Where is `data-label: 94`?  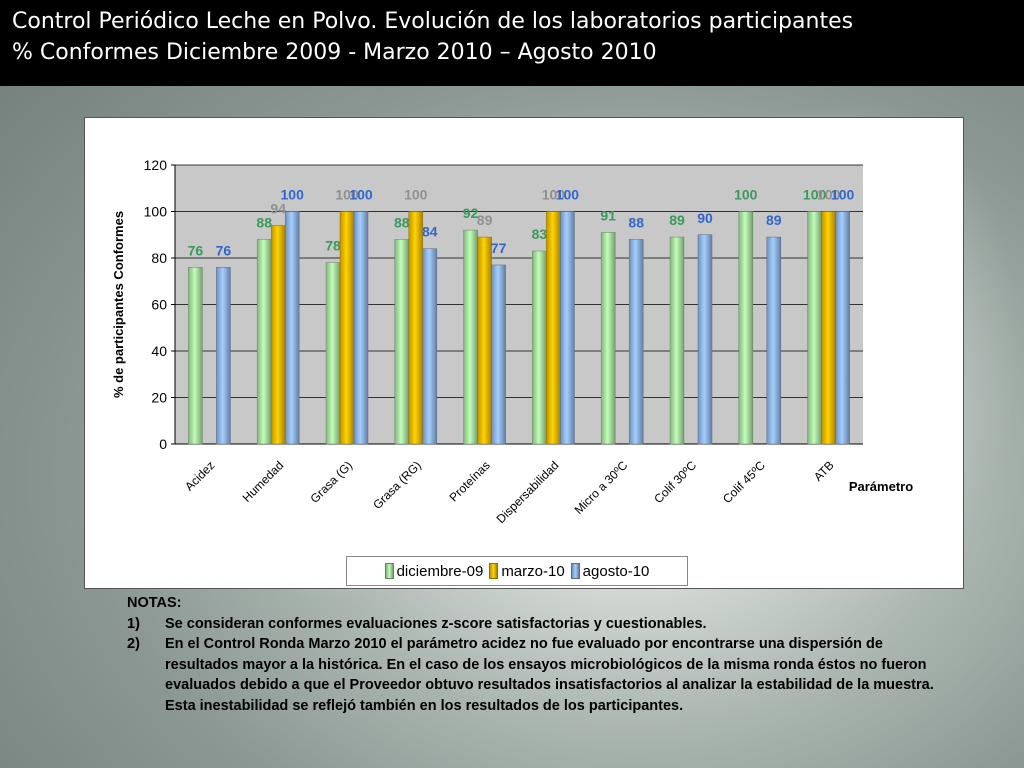
data-label: 94 is located at coordinates (278, 208).